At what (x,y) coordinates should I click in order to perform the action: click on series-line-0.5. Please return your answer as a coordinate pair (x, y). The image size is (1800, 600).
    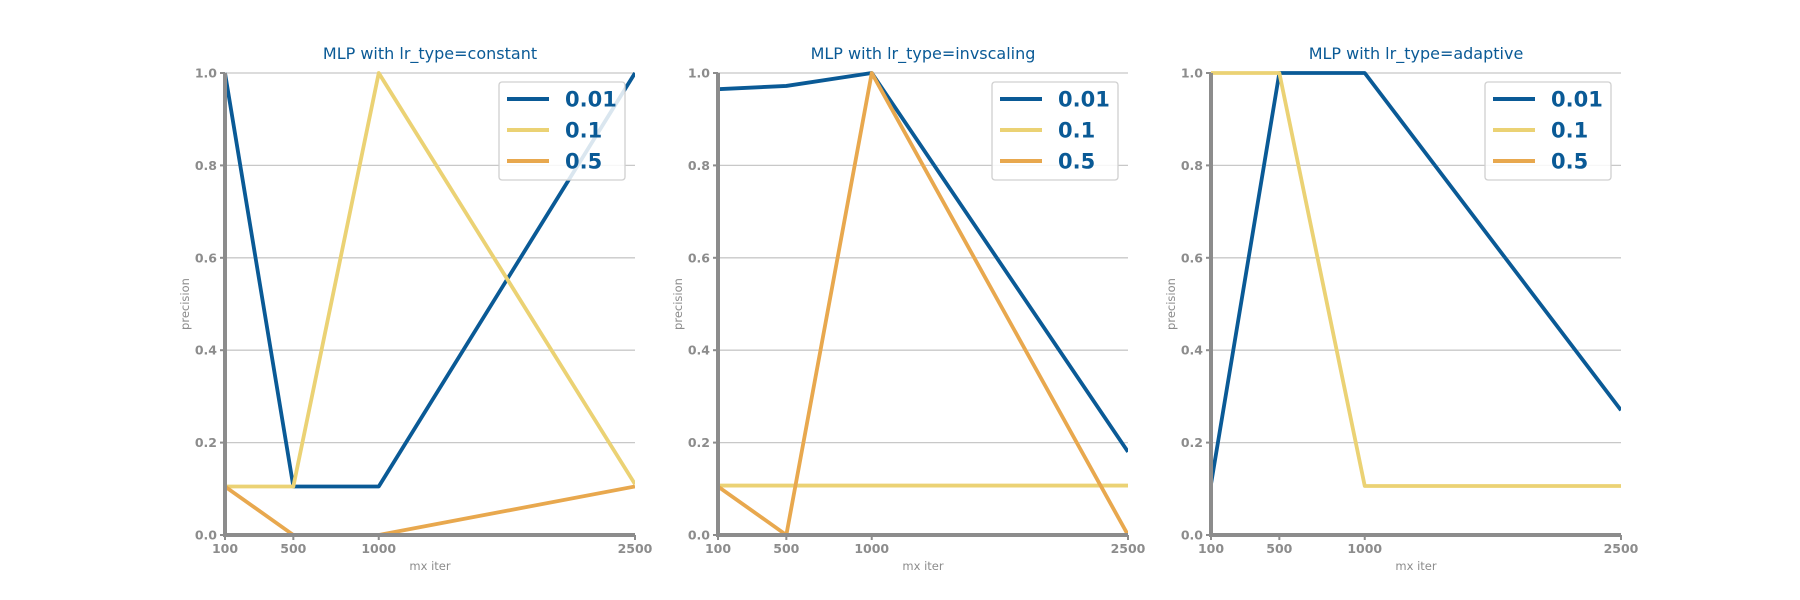
    Looking at the image, I should click on (430, 510).